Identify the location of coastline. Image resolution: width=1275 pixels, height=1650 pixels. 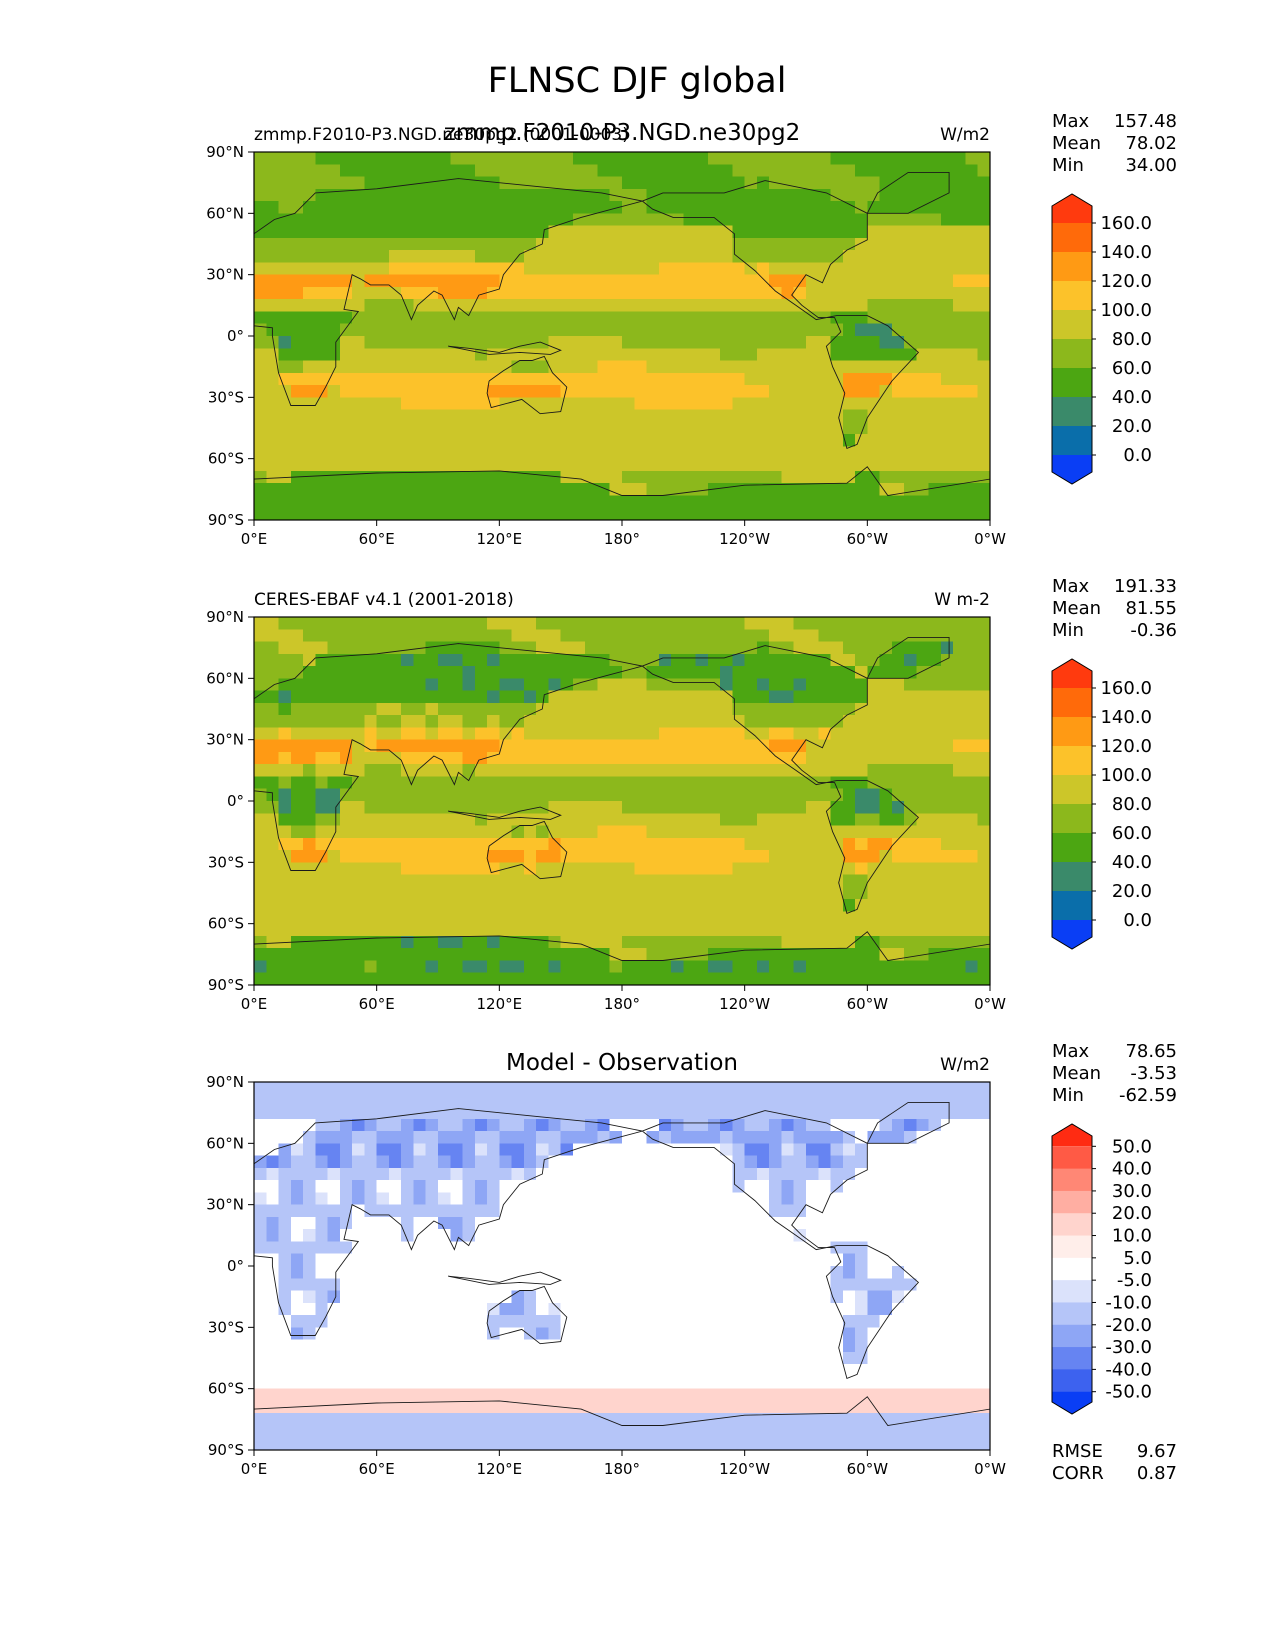
(908, 192).